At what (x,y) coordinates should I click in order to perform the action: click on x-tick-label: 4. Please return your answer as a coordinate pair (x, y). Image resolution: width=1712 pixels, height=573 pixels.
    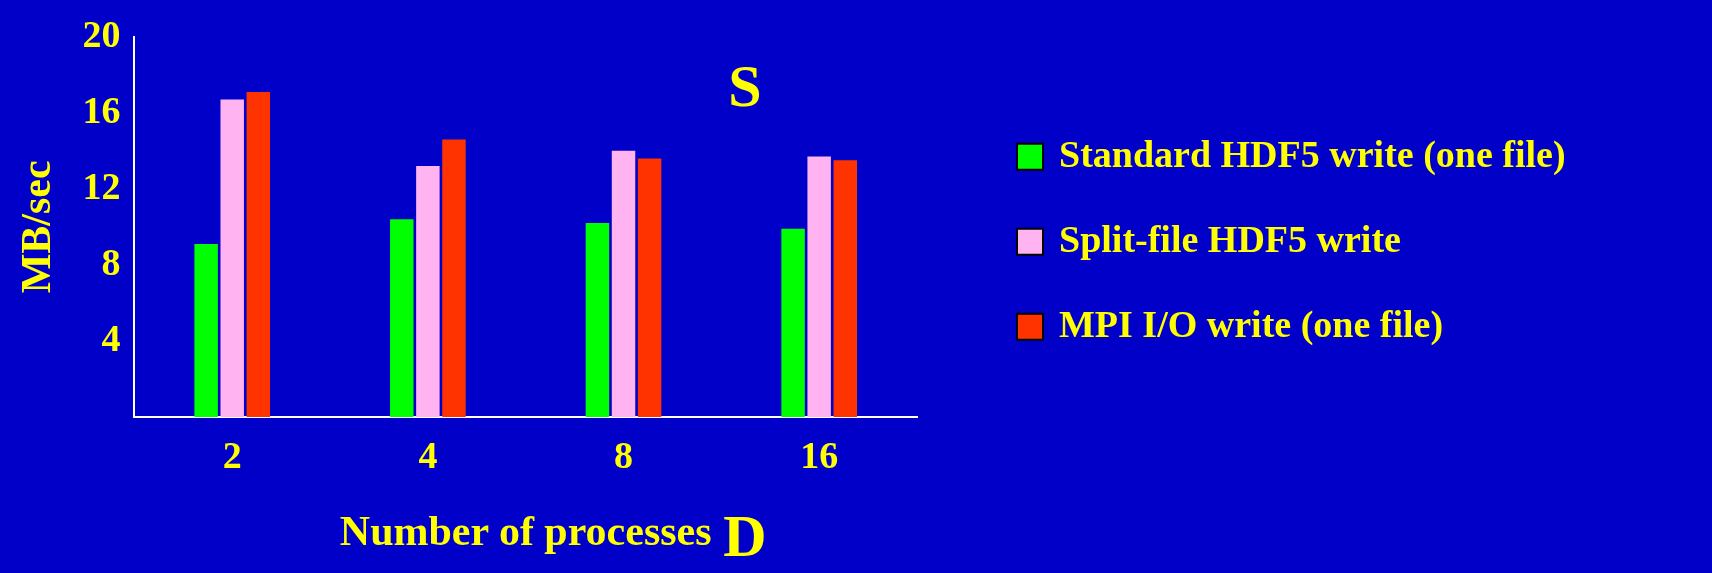
    Looking at the image, I should click on (428, 454).